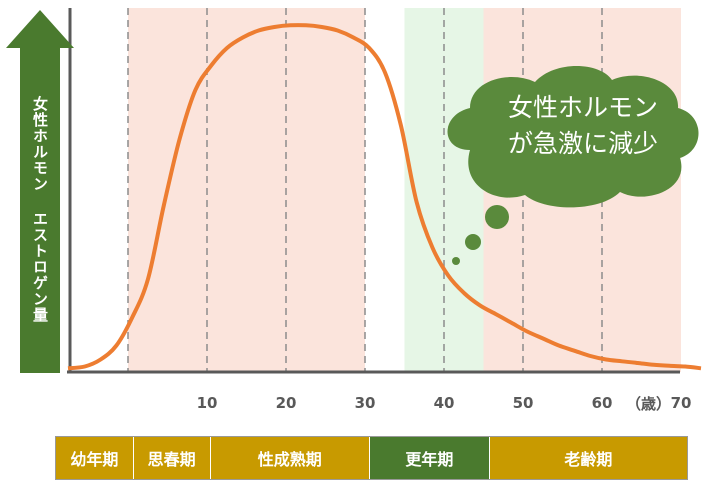 This screenshot has height=491, width=721. I want to click on callout-cloud, so click(573, 165).